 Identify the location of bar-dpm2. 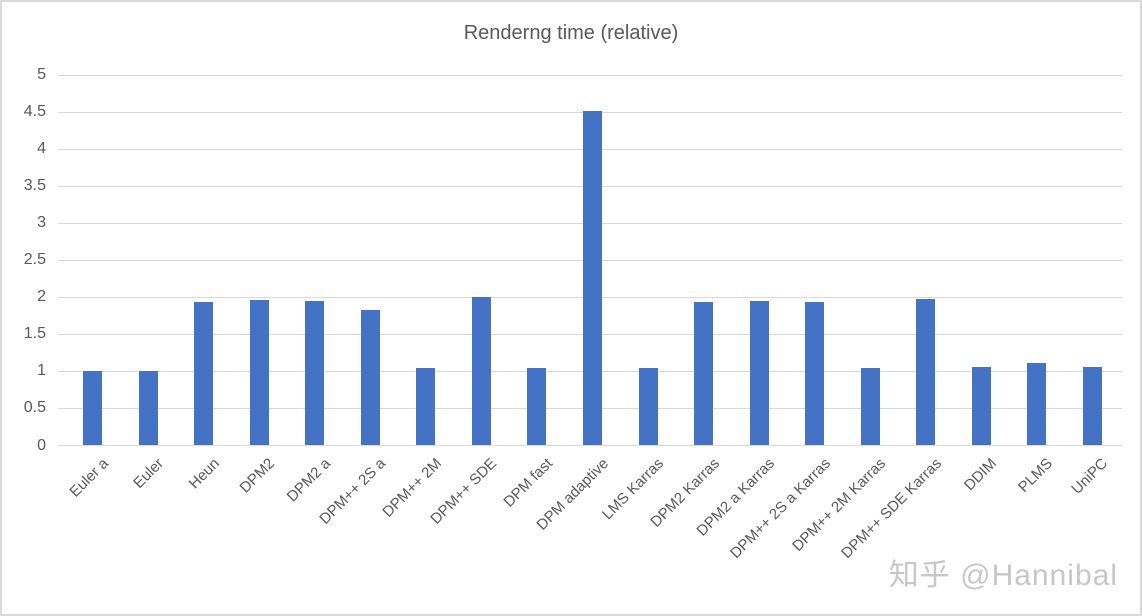
(259, 373).